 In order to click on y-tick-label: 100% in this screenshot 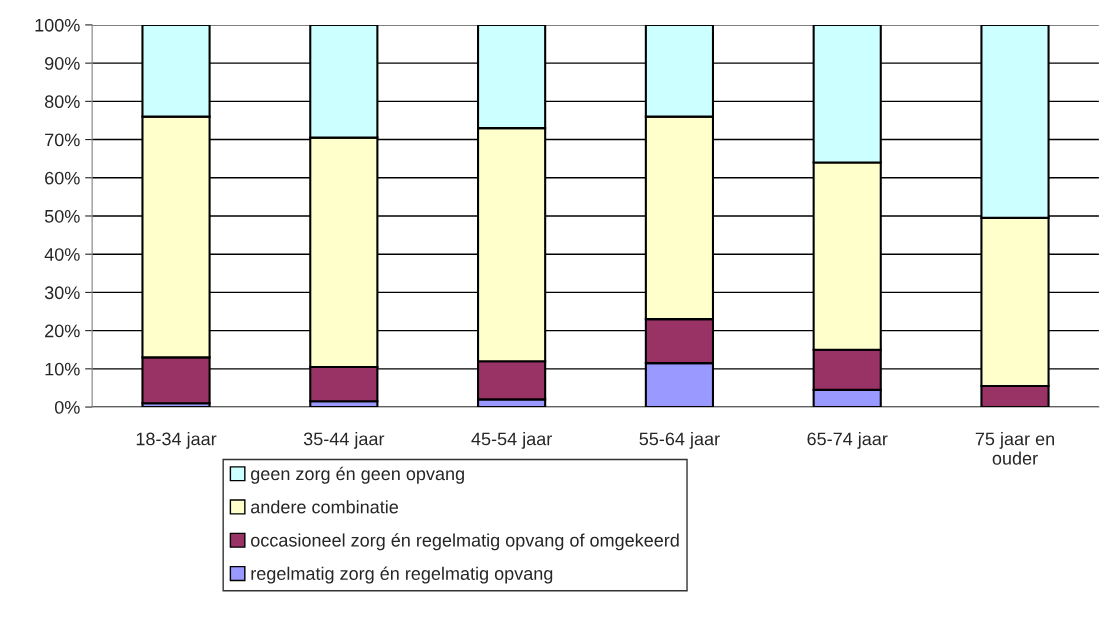, I will do `click(57, 25)`.